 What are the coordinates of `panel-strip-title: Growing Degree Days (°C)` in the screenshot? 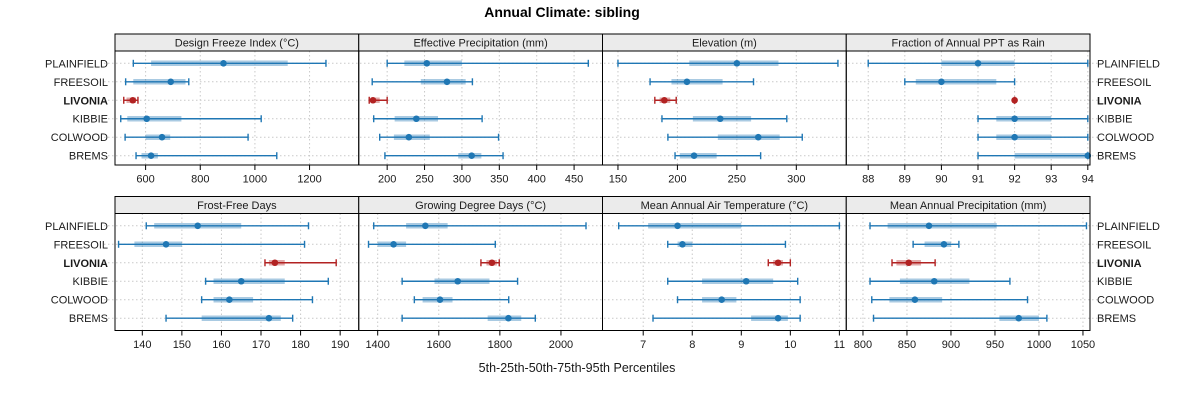 It's located at (480, 206).